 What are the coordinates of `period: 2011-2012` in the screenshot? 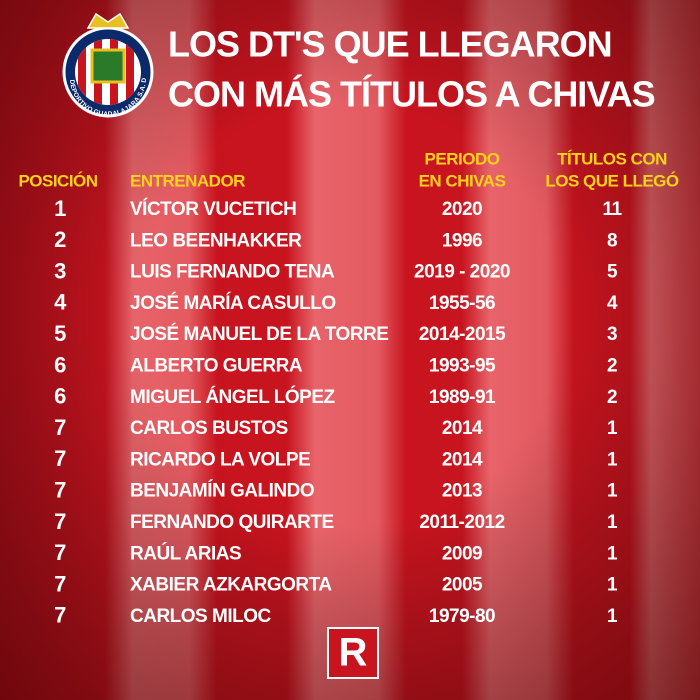 It's located at (461, 522).